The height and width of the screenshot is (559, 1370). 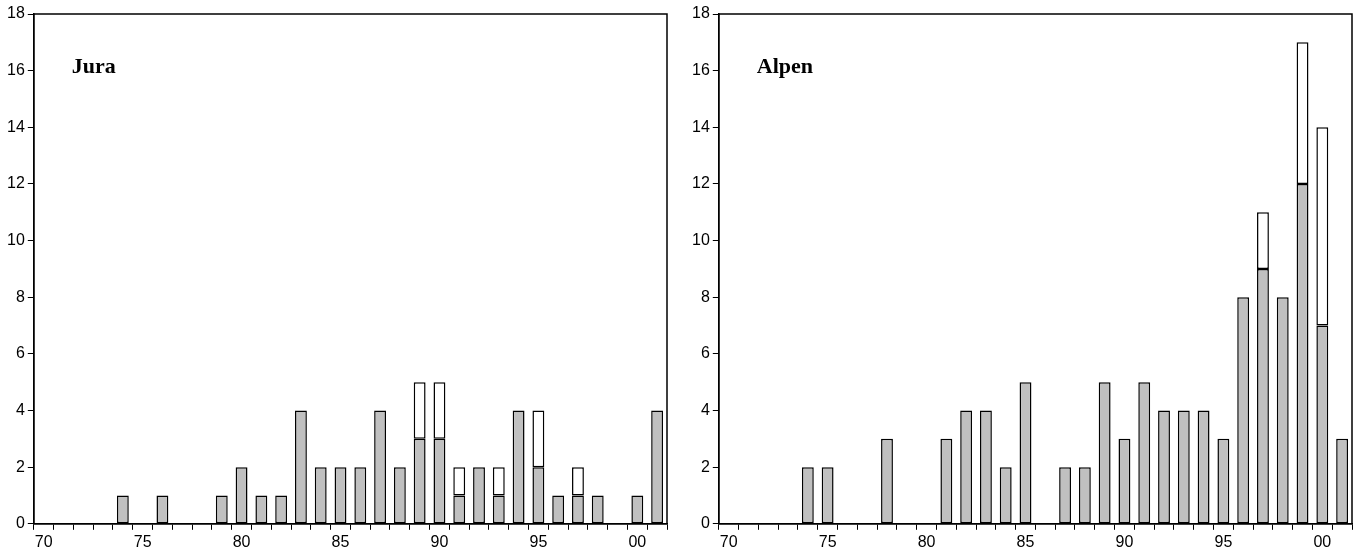 I want to click on annotation: Jura, so click(x=93, y=65).